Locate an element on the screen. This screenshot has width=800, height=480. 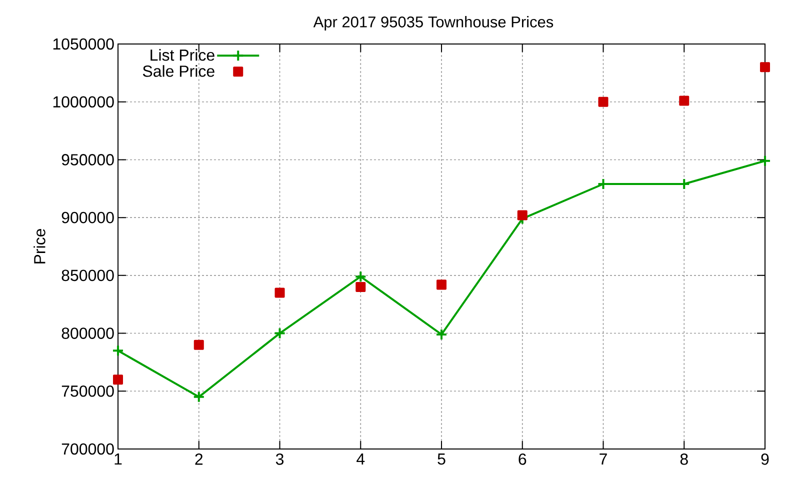
x-tick-label: 5 is located at coordinates (442, 459).